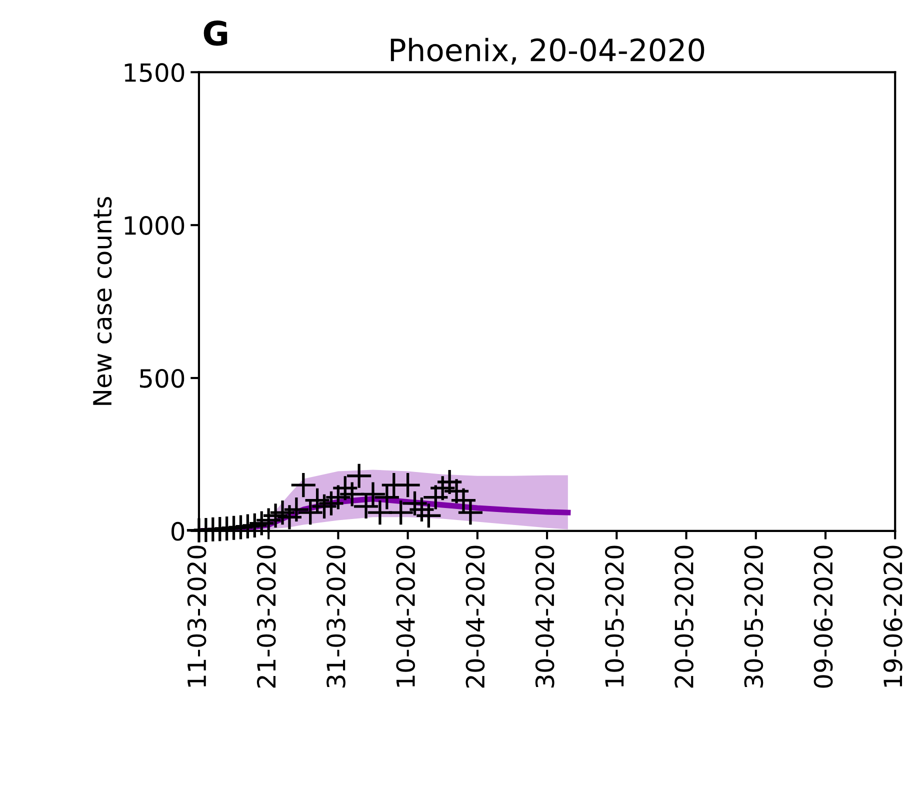 The height and width of the screenshot is (802, 919). Describe the element at coordinates (614, 616) in the screenshot. I see `x-tick-label: 10-05-2020` at that location.